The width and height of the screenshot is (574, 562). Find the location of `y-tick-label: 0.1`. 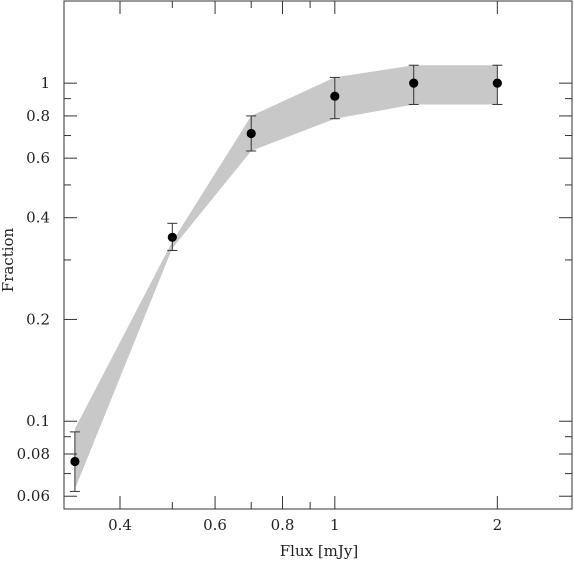

y-tick-label: 0.1 is located at coordinates (38, 421).